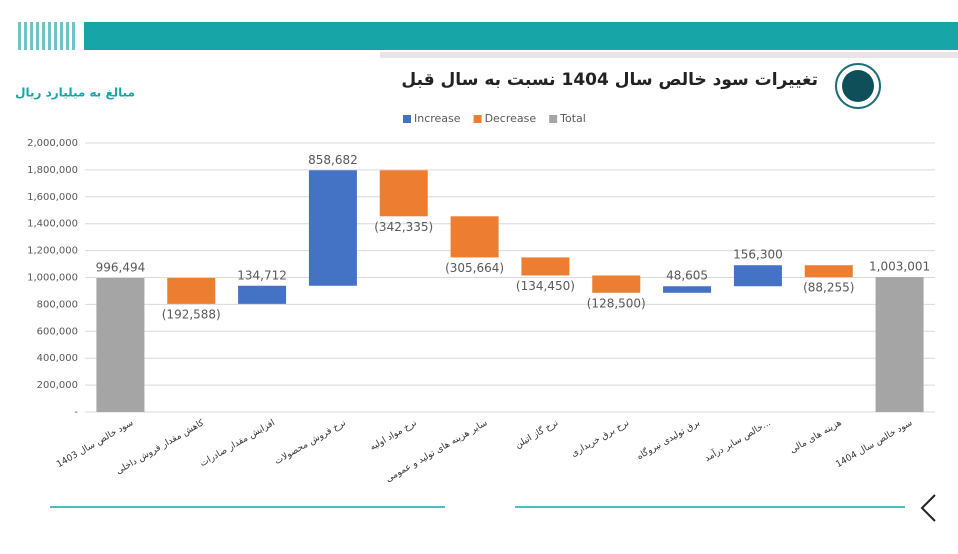  I want to click on subtitle: مبالغ به میلیارد ریال, so click(75, 93).